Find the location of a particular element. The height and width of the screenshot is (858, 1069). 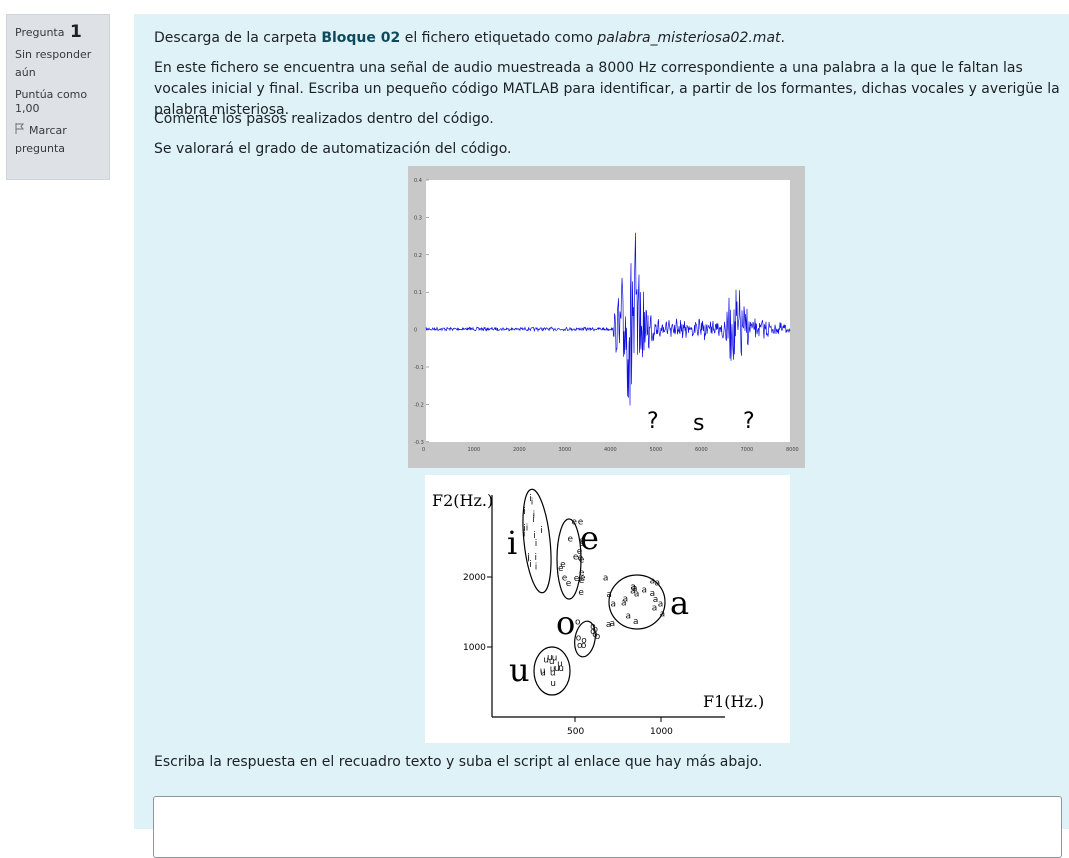

x-axis-label: F1(Hz.) is located at coordinates (733, 701).